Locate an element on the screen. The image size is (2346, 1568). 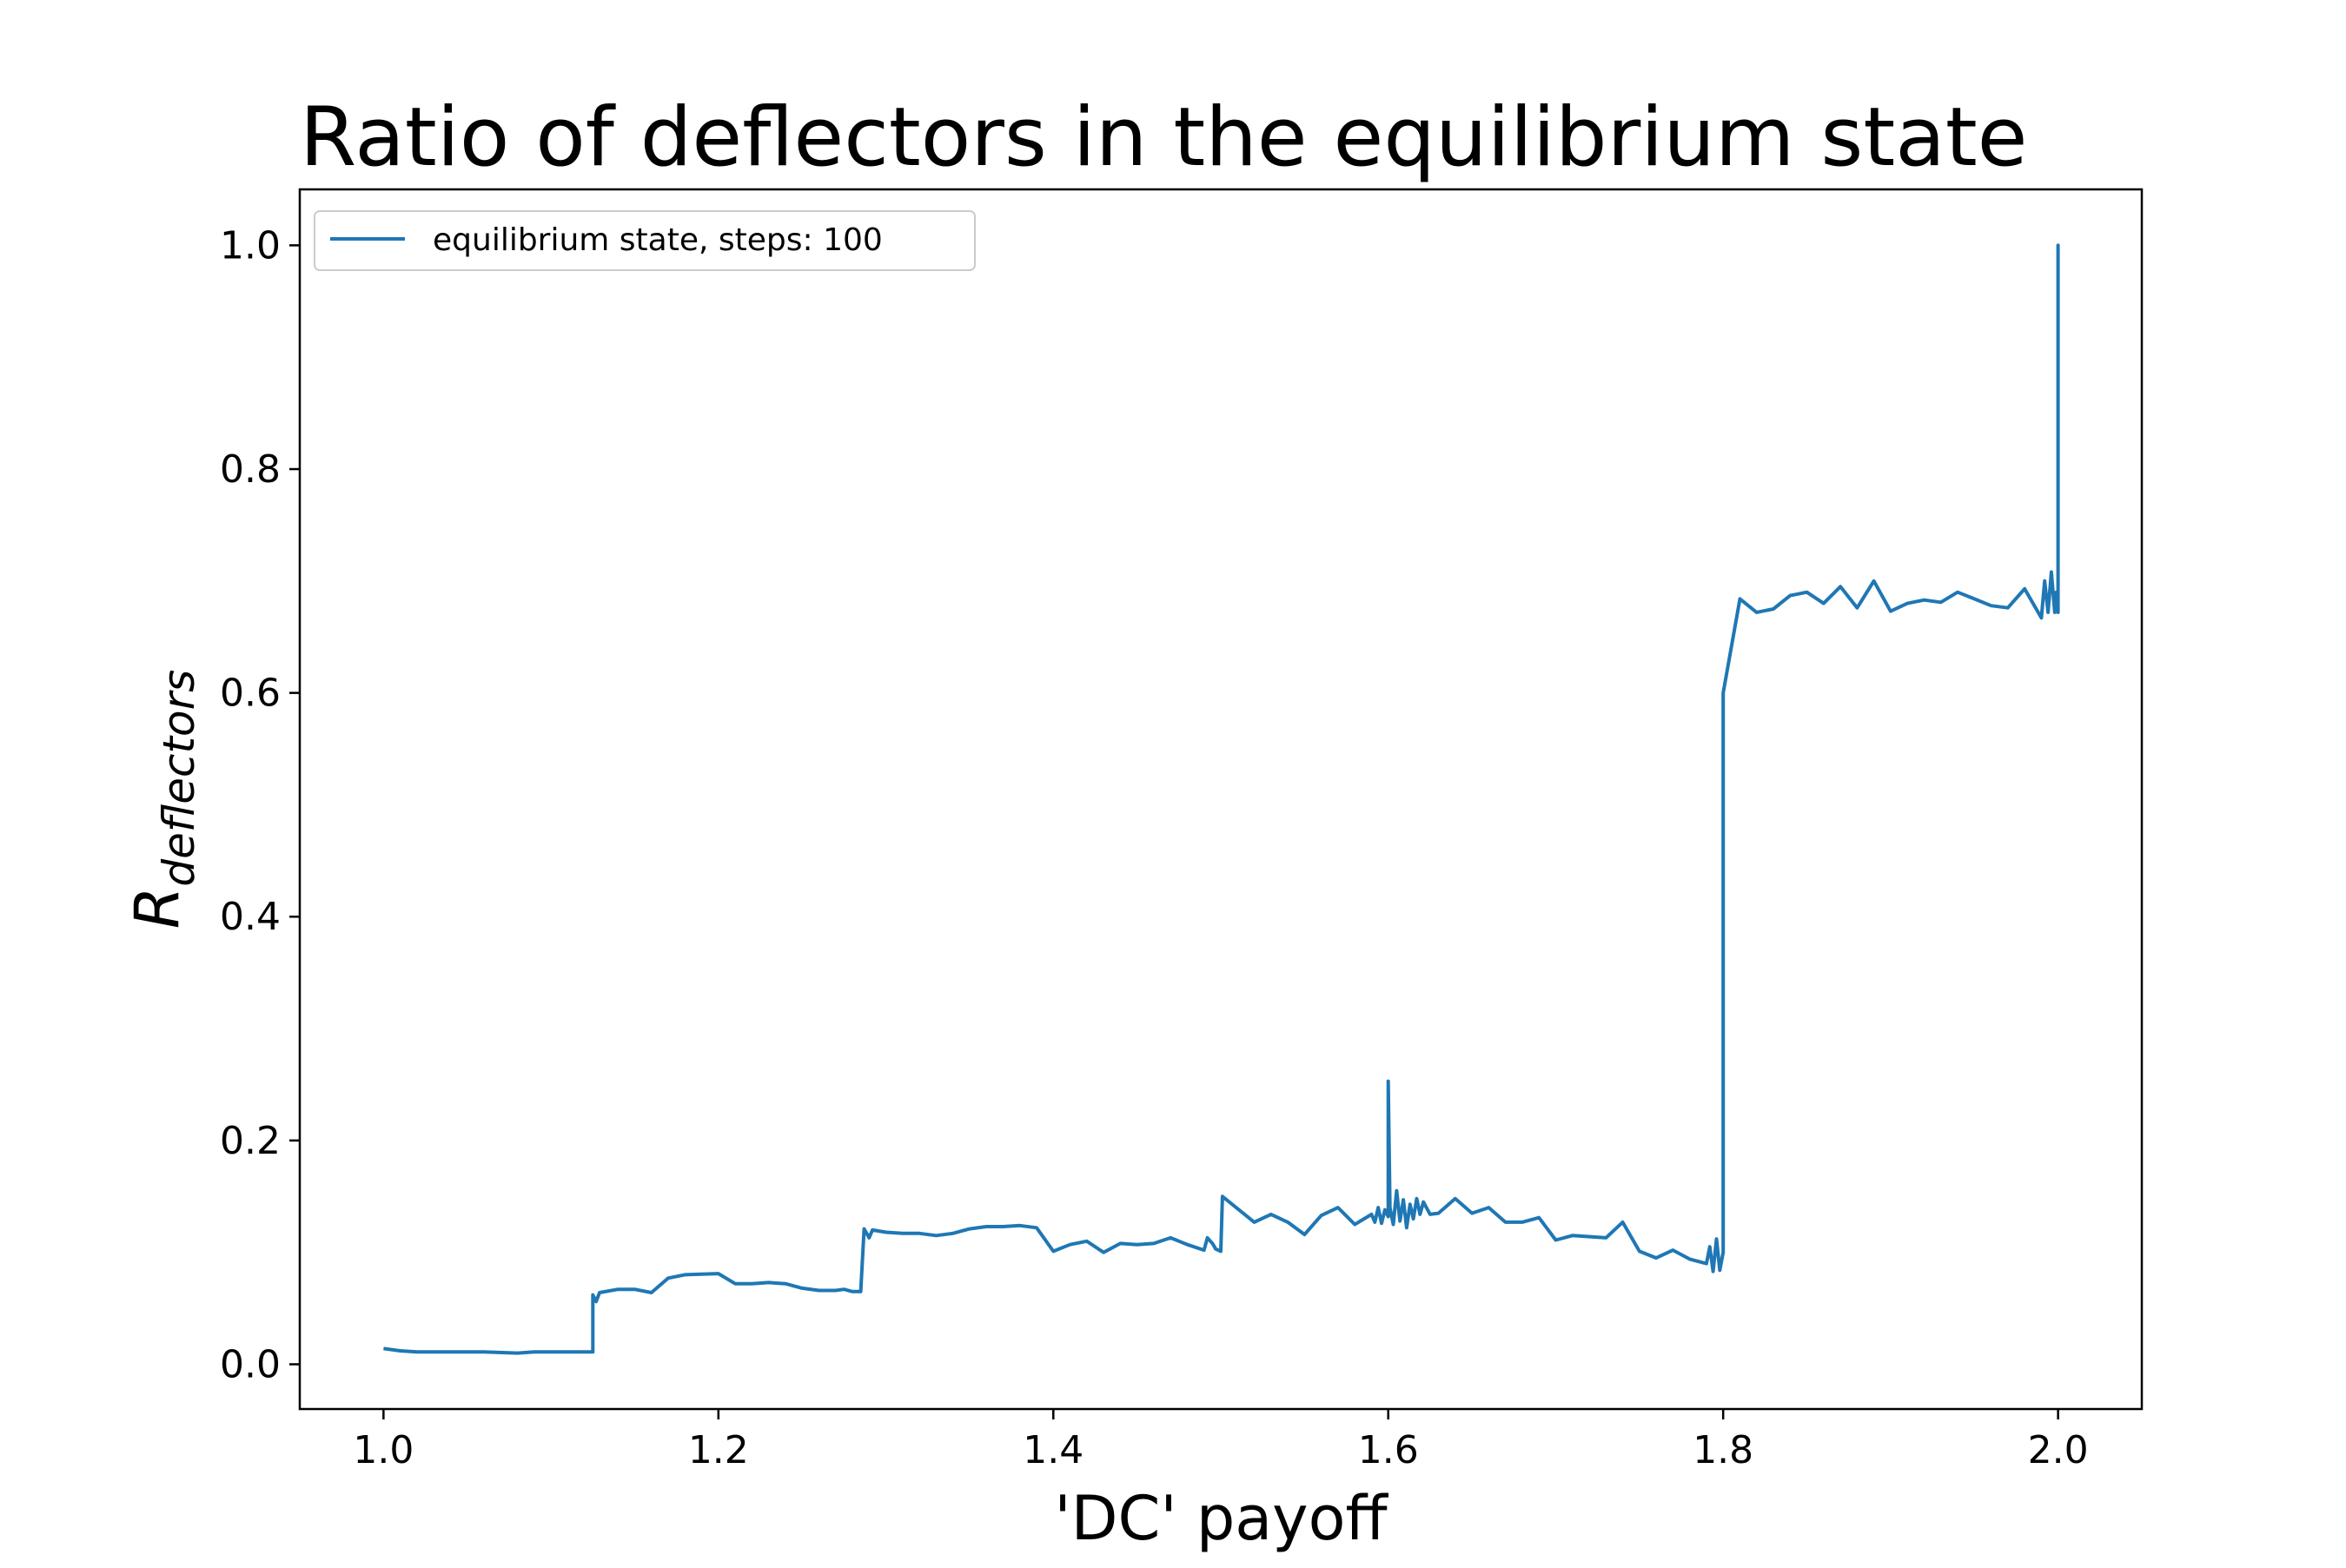
y-tick-label: 0.4 is located at coordinates (250, 917).